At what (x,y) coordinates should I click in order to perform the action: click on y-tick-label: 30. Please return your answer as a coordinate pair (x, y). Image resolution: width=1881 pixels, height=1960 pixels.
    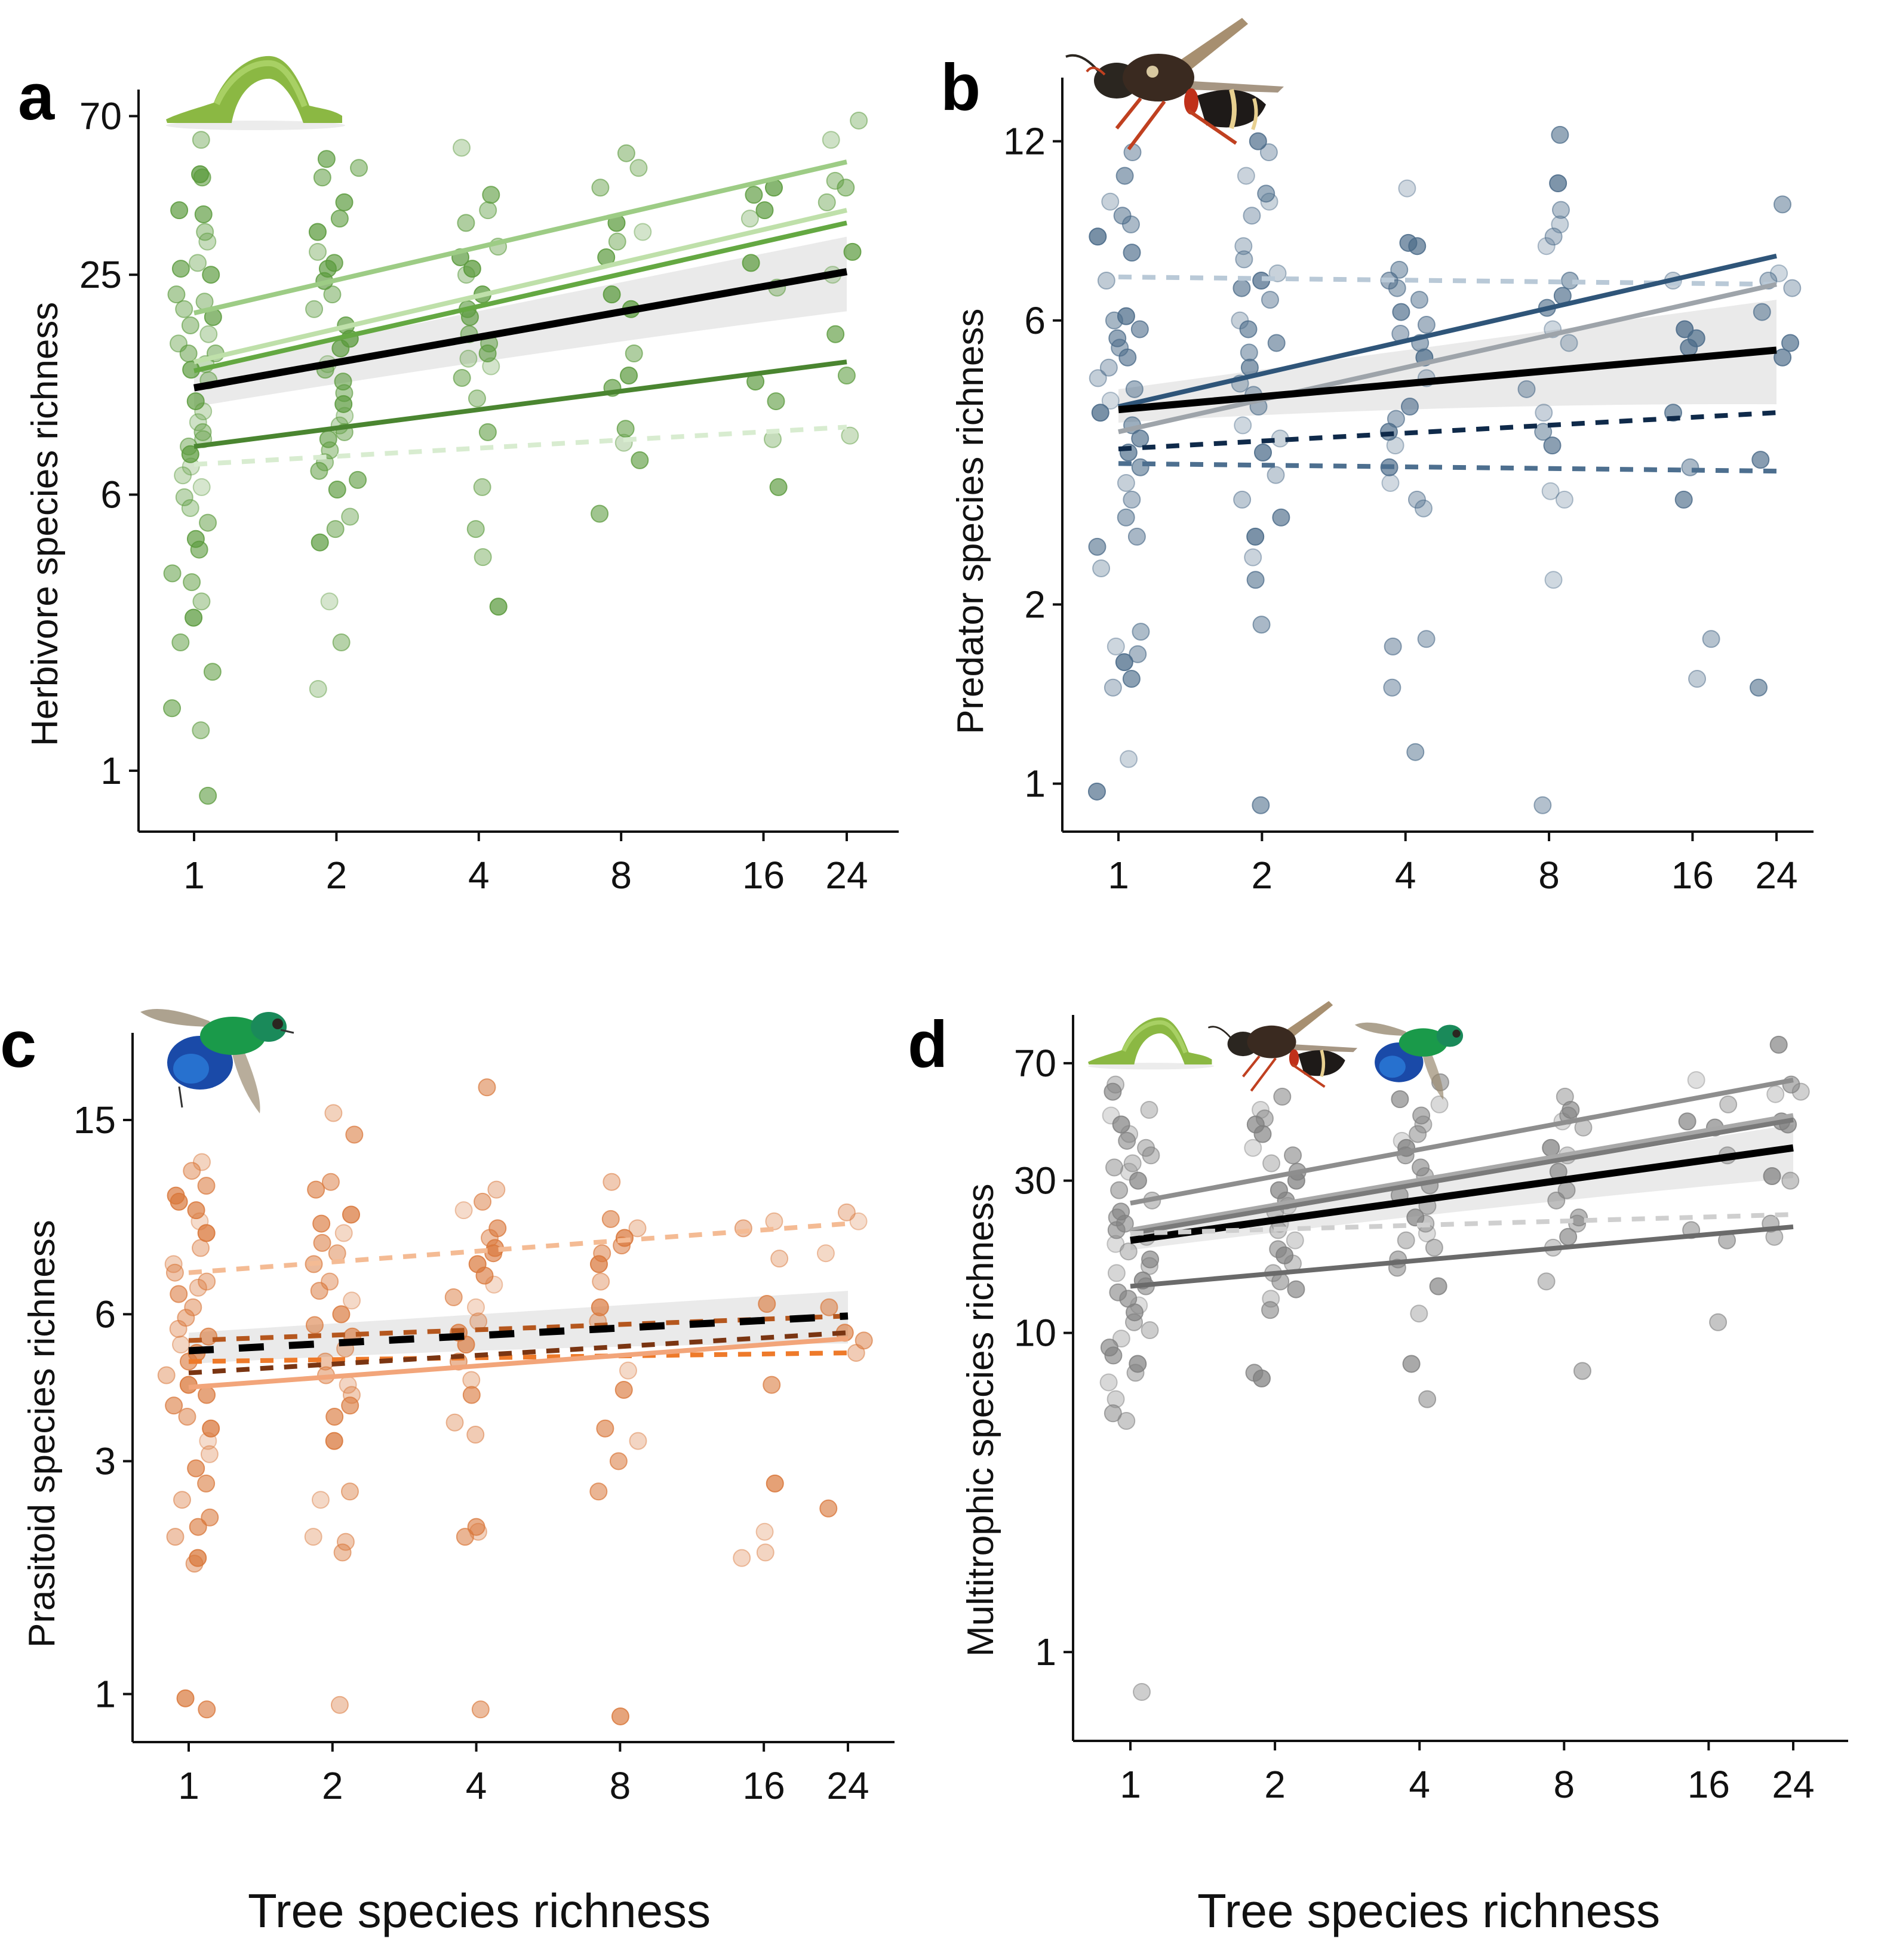
    Looking at the image, I should click on (1035, 1180).